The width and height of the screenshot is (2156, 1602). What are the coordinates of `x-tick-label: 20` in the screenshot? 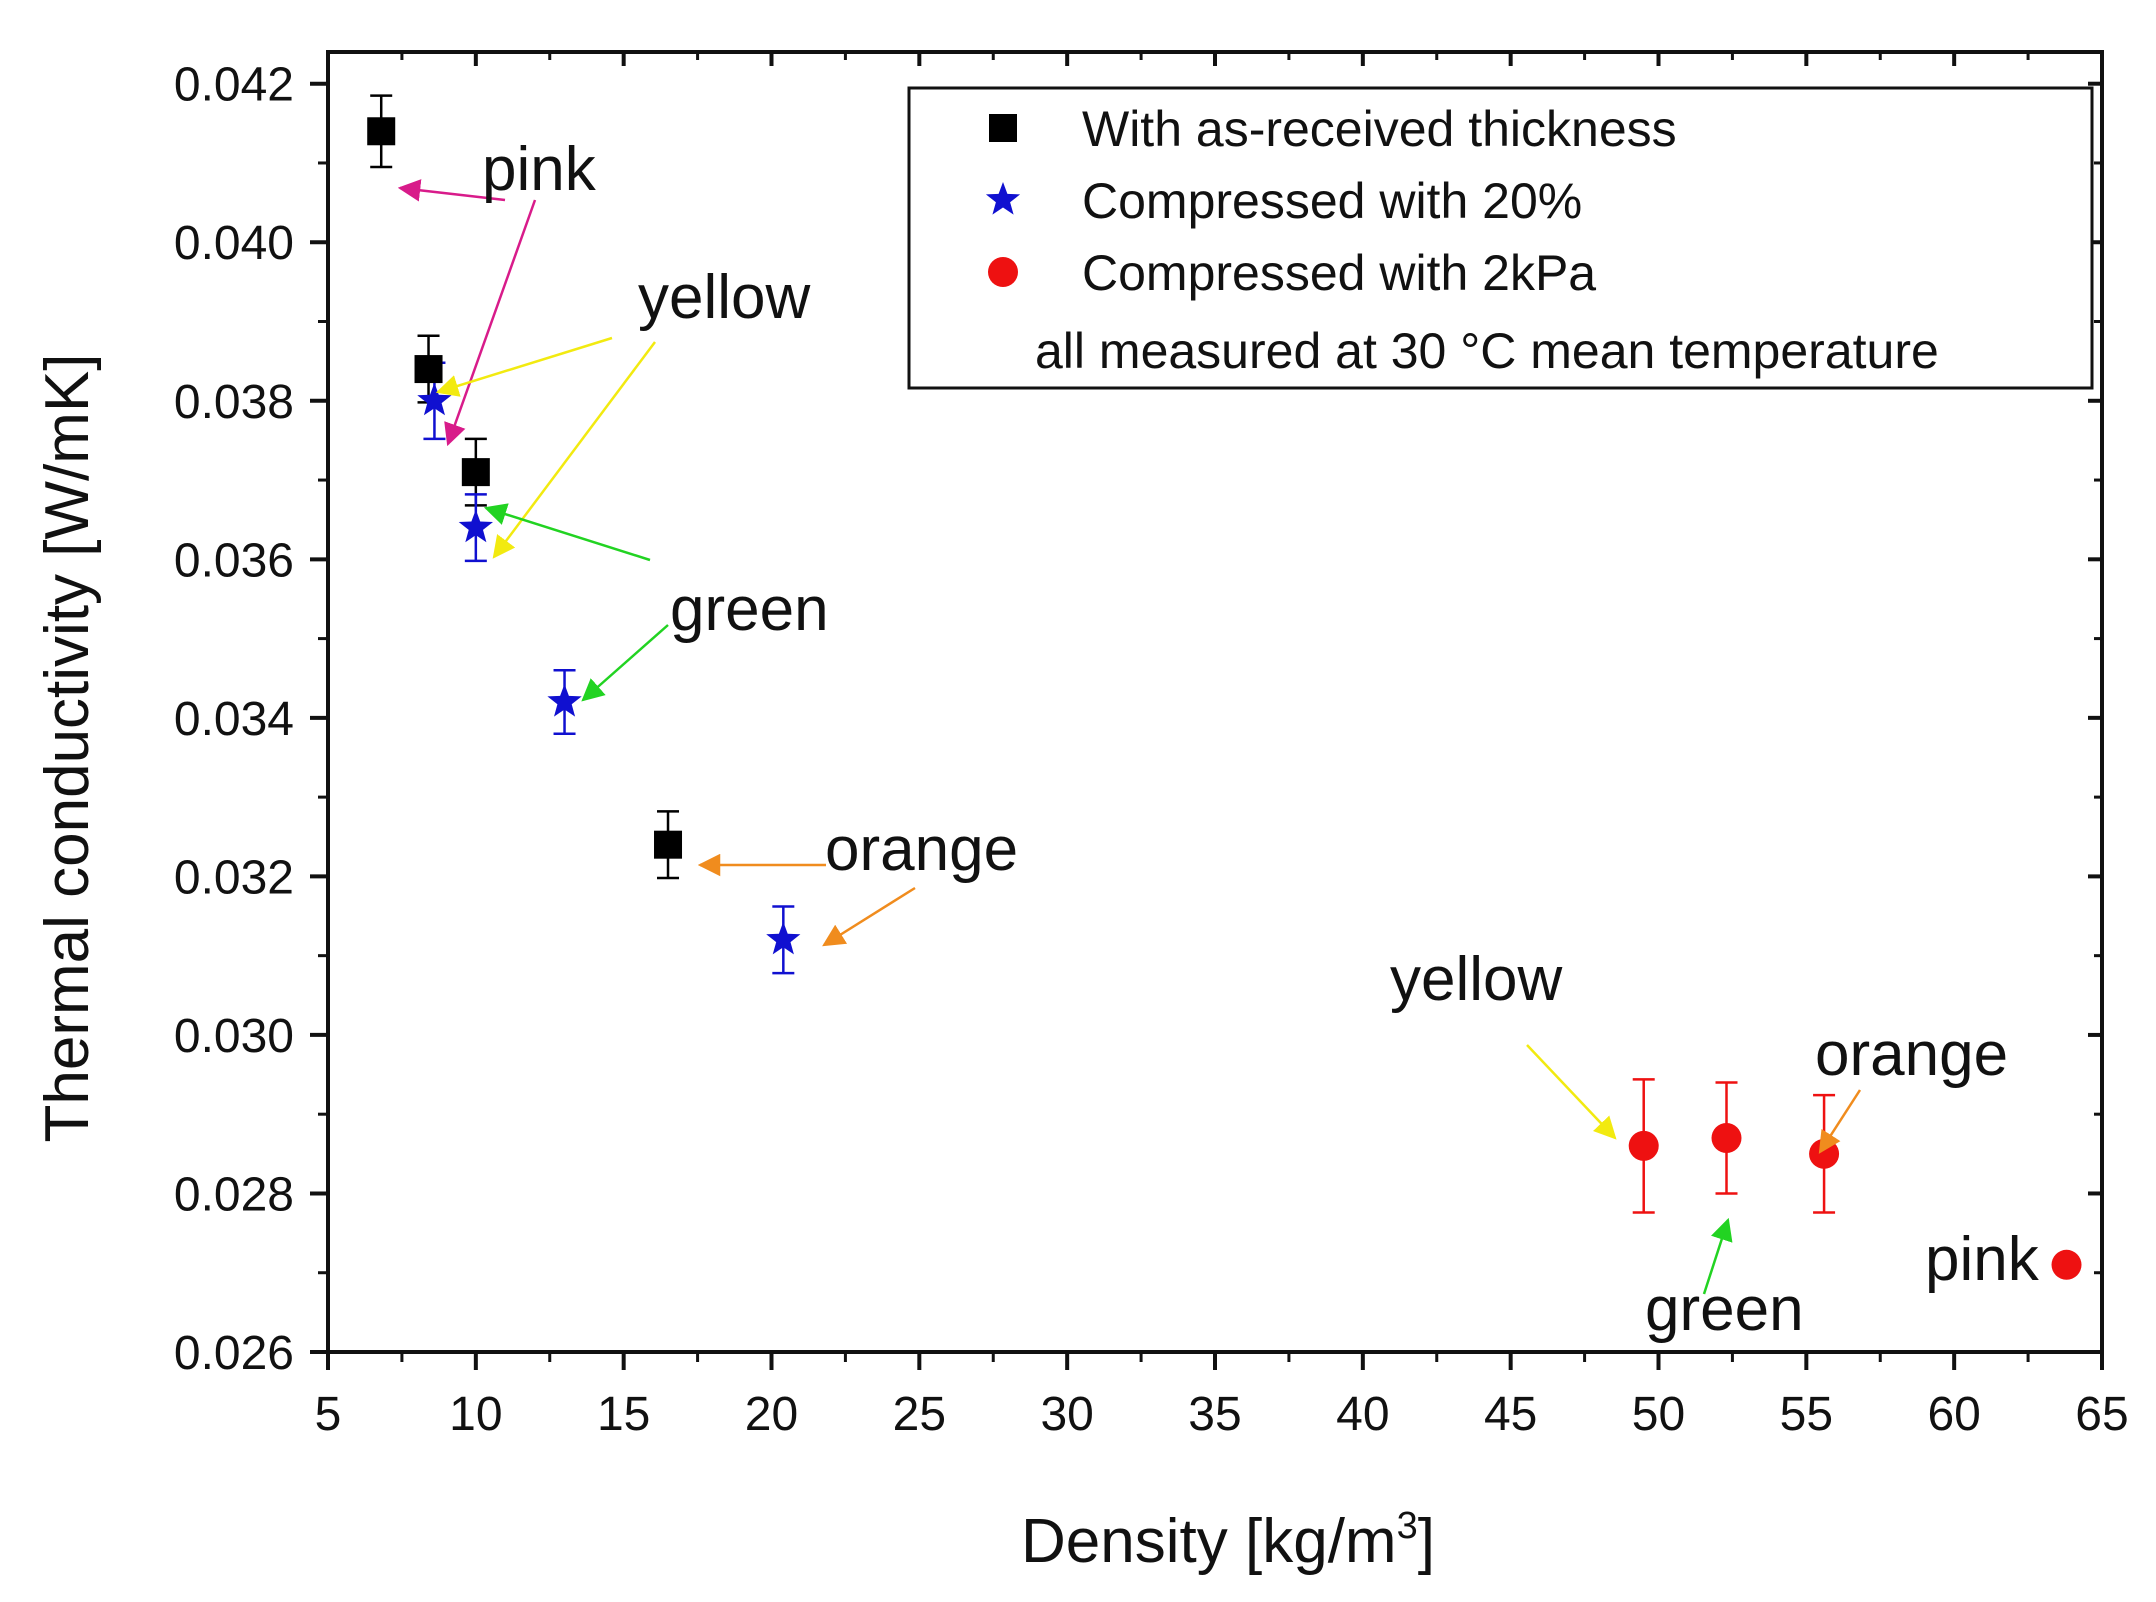 It's located at (771, 1414).